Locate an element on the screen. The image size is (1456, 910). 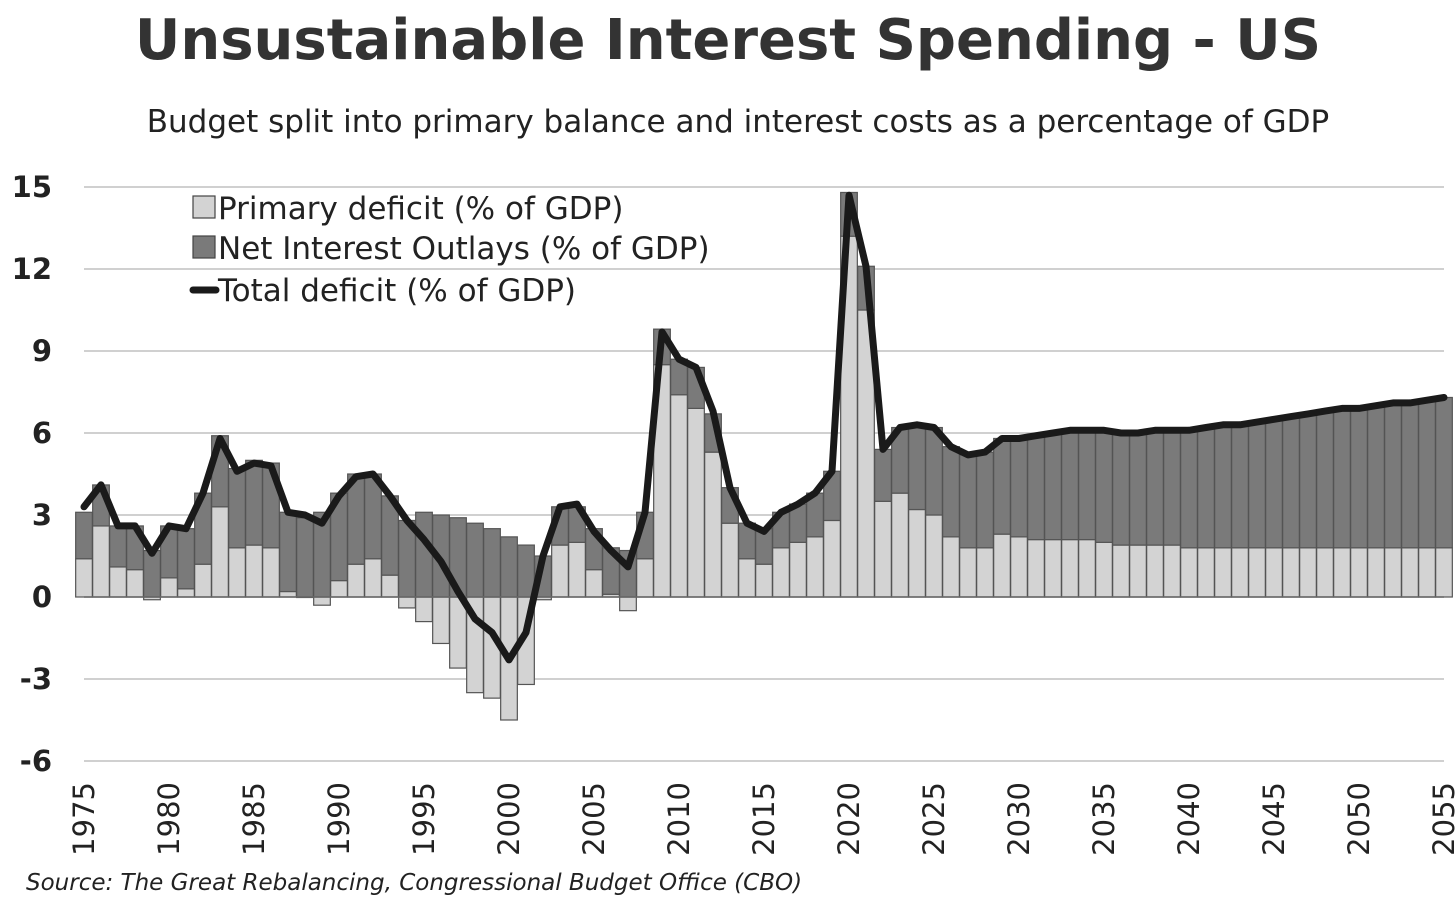
legend-swatch is located at coordinates (204, 207).